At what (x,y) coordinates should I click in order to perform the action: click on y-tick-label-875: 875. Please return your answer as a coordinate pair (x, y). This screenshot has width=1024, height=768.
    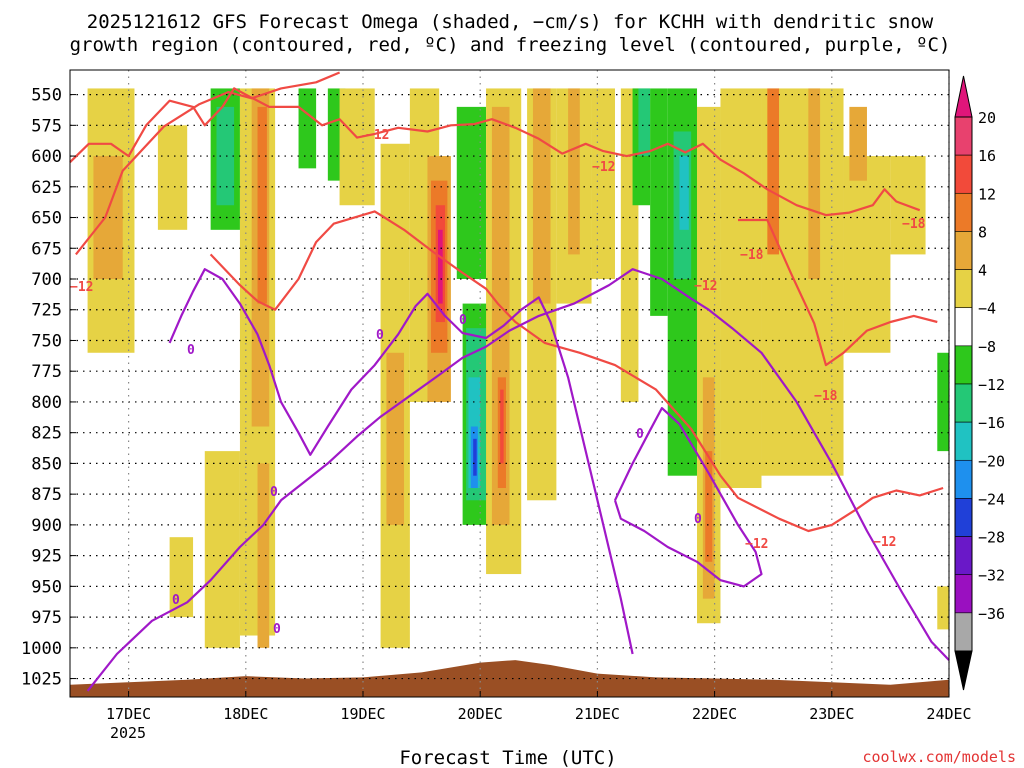
    Looking at the image, I should click on (46, 495).